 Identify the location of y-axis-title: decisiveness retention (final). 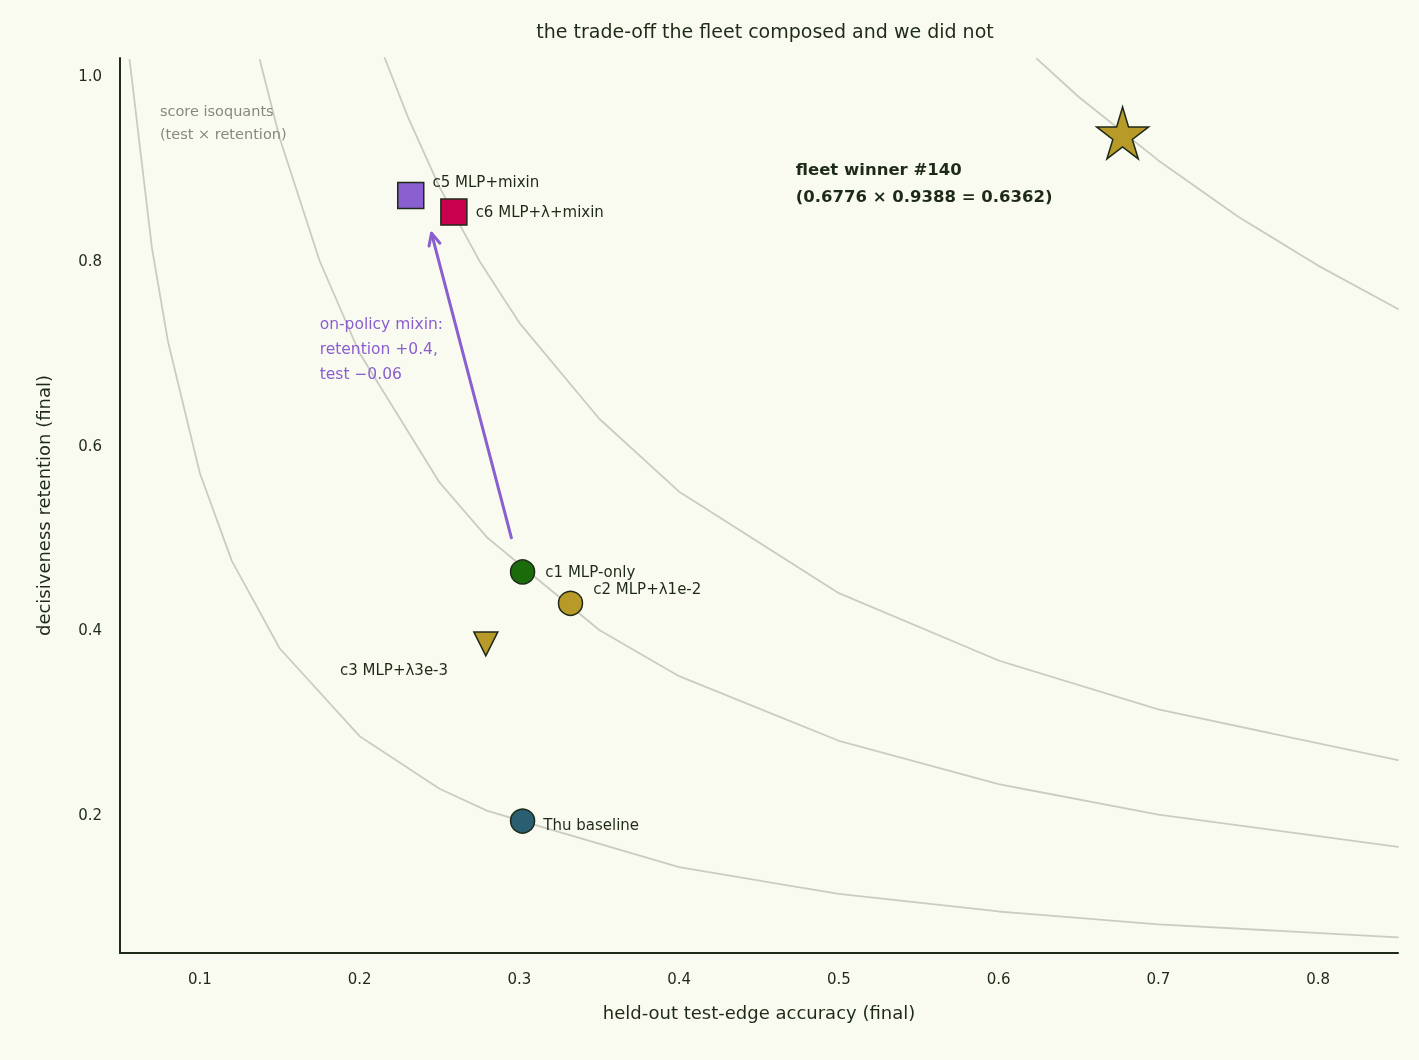
(43, 505).